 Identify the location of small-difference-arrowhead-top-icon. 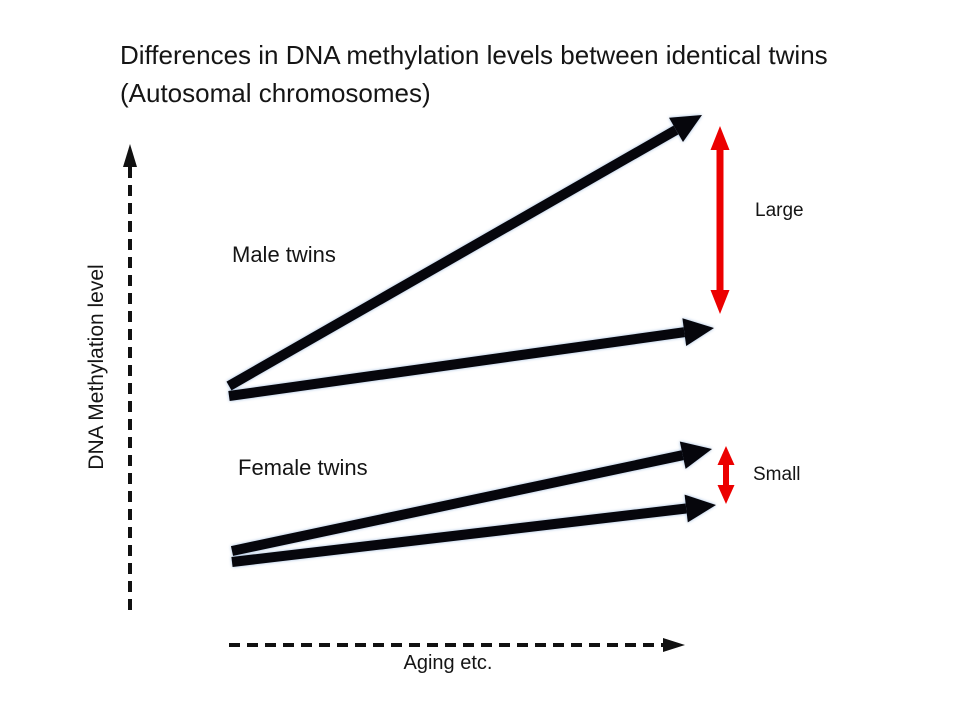
(726, 455).